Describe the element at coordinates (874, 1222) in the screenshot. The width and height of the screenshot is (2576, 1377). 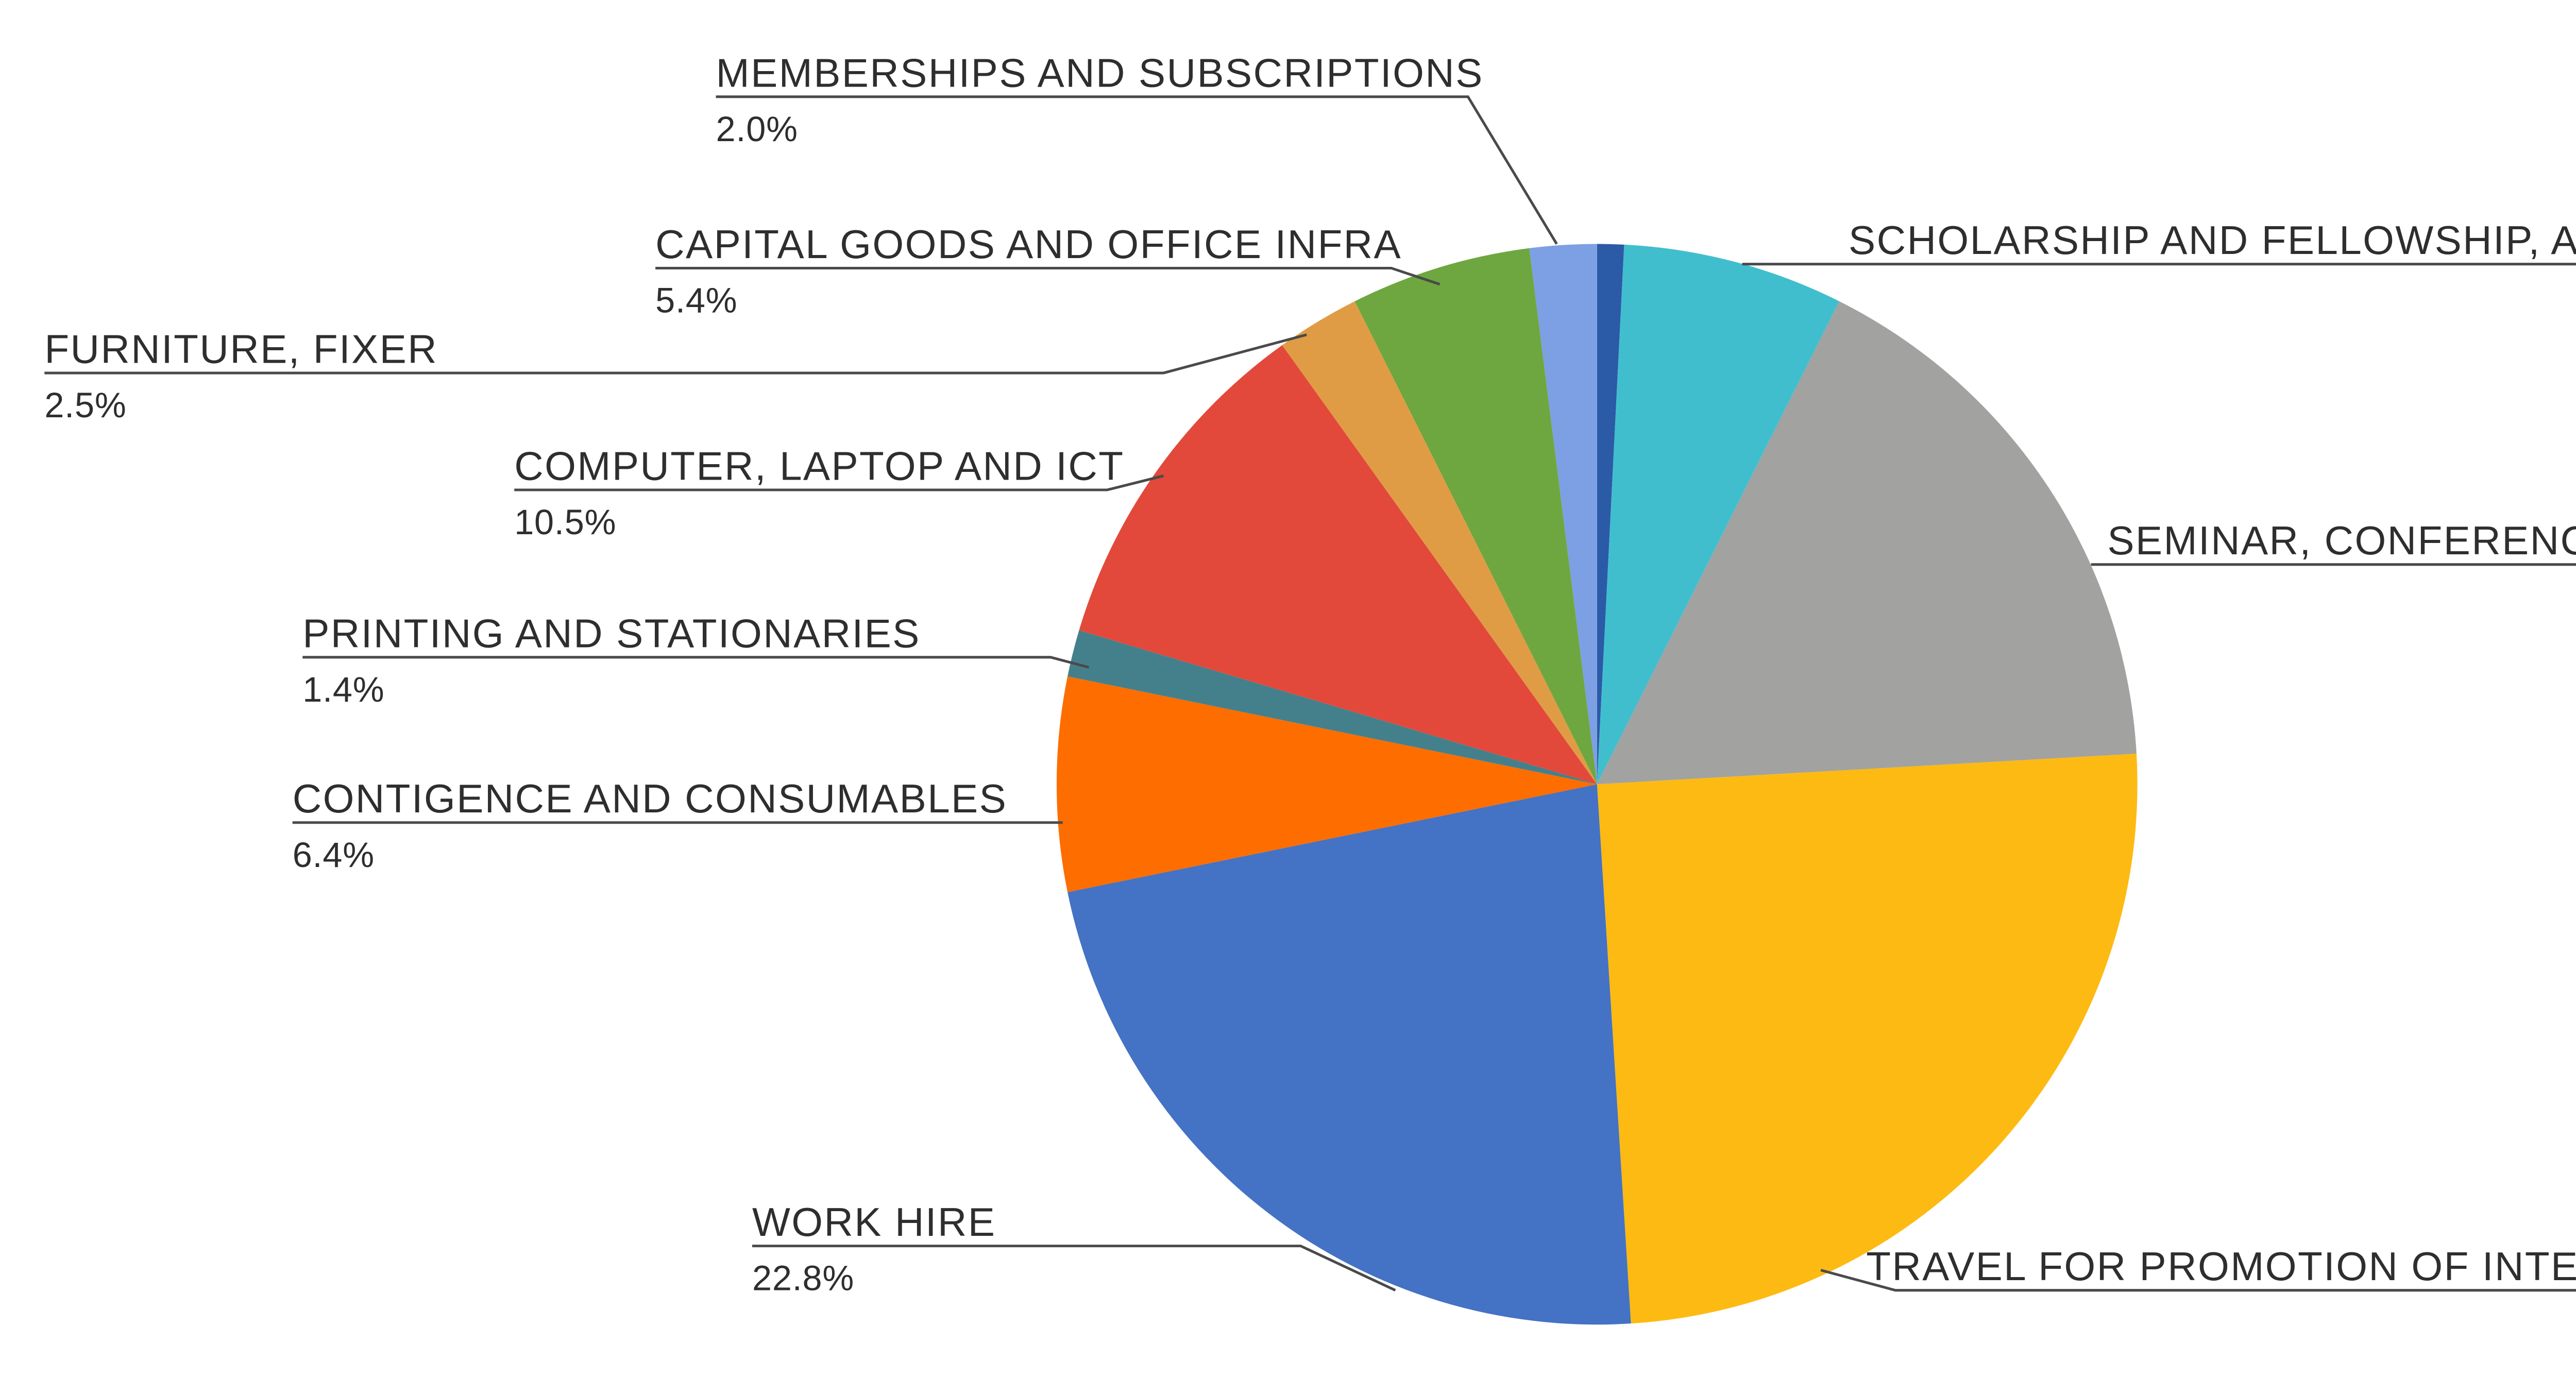
I see `slice-label: WORK HIRE` at that location.